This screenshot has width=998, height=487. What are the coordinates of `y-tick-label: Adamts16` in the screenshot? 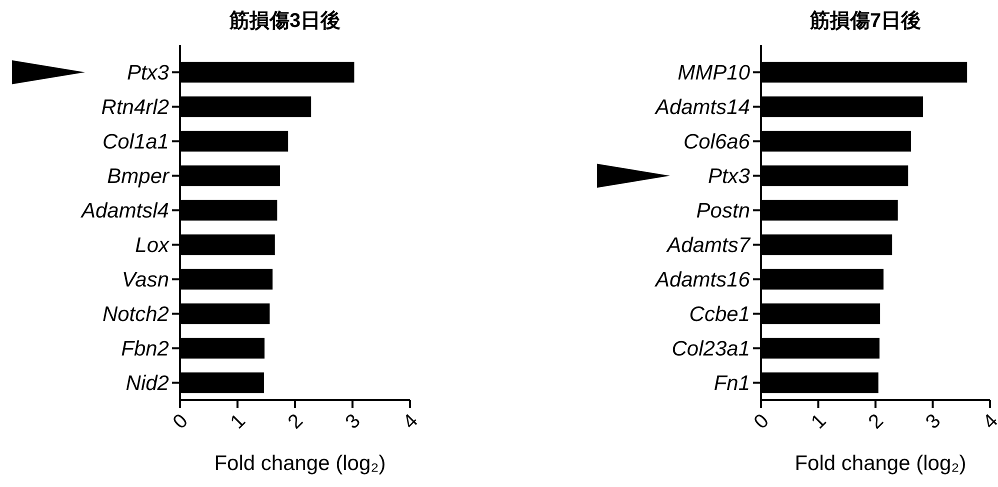 It's located at (701, 280).